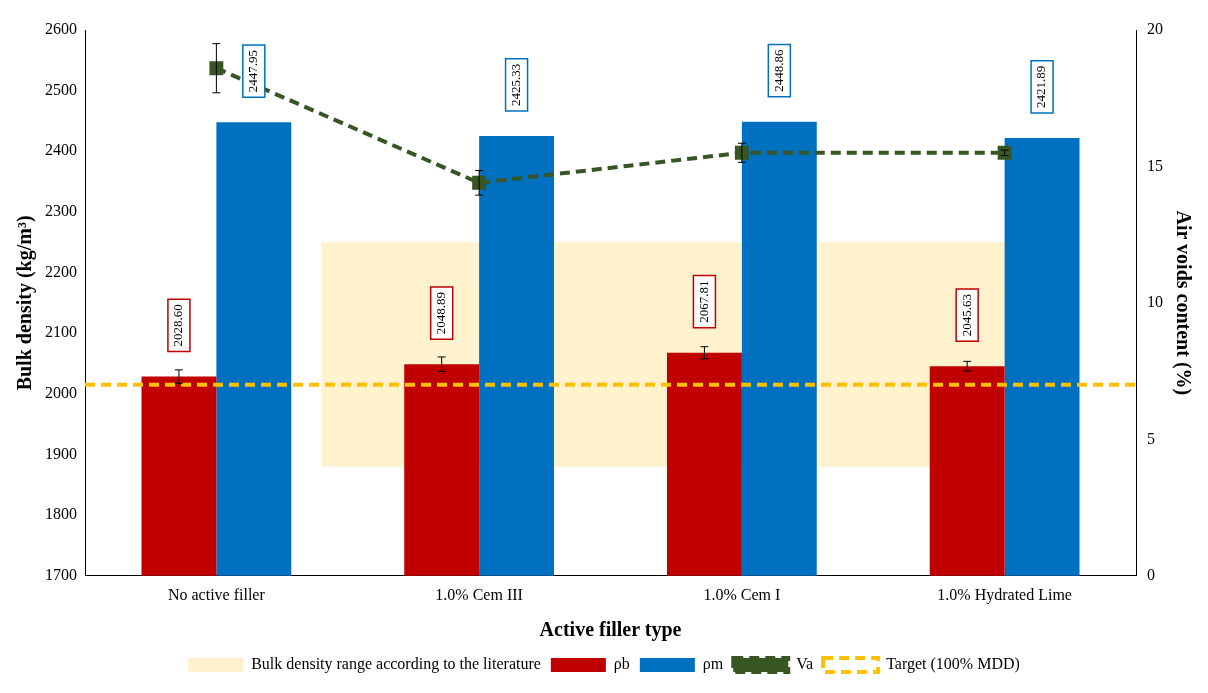 The width and height of the screenshot is (1208, 693). Describe the element at coordinates (742, 594) in the screenshot. I see `x-tick-label: 1.0% Cem I` at that location.